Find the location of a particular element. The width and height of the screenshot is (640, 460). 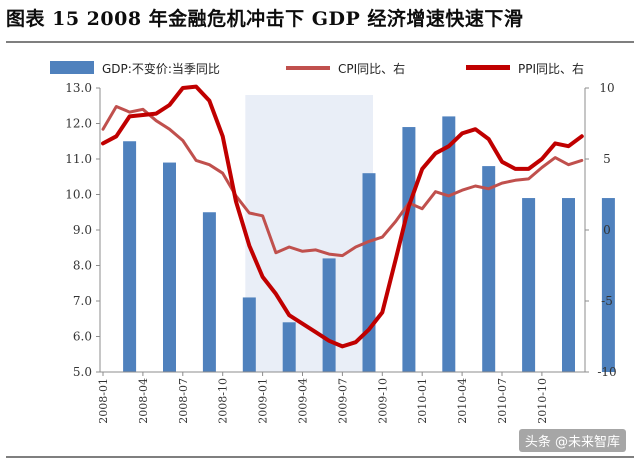

x-tick-label: 2009-07 is located at coordinates (342, 401).